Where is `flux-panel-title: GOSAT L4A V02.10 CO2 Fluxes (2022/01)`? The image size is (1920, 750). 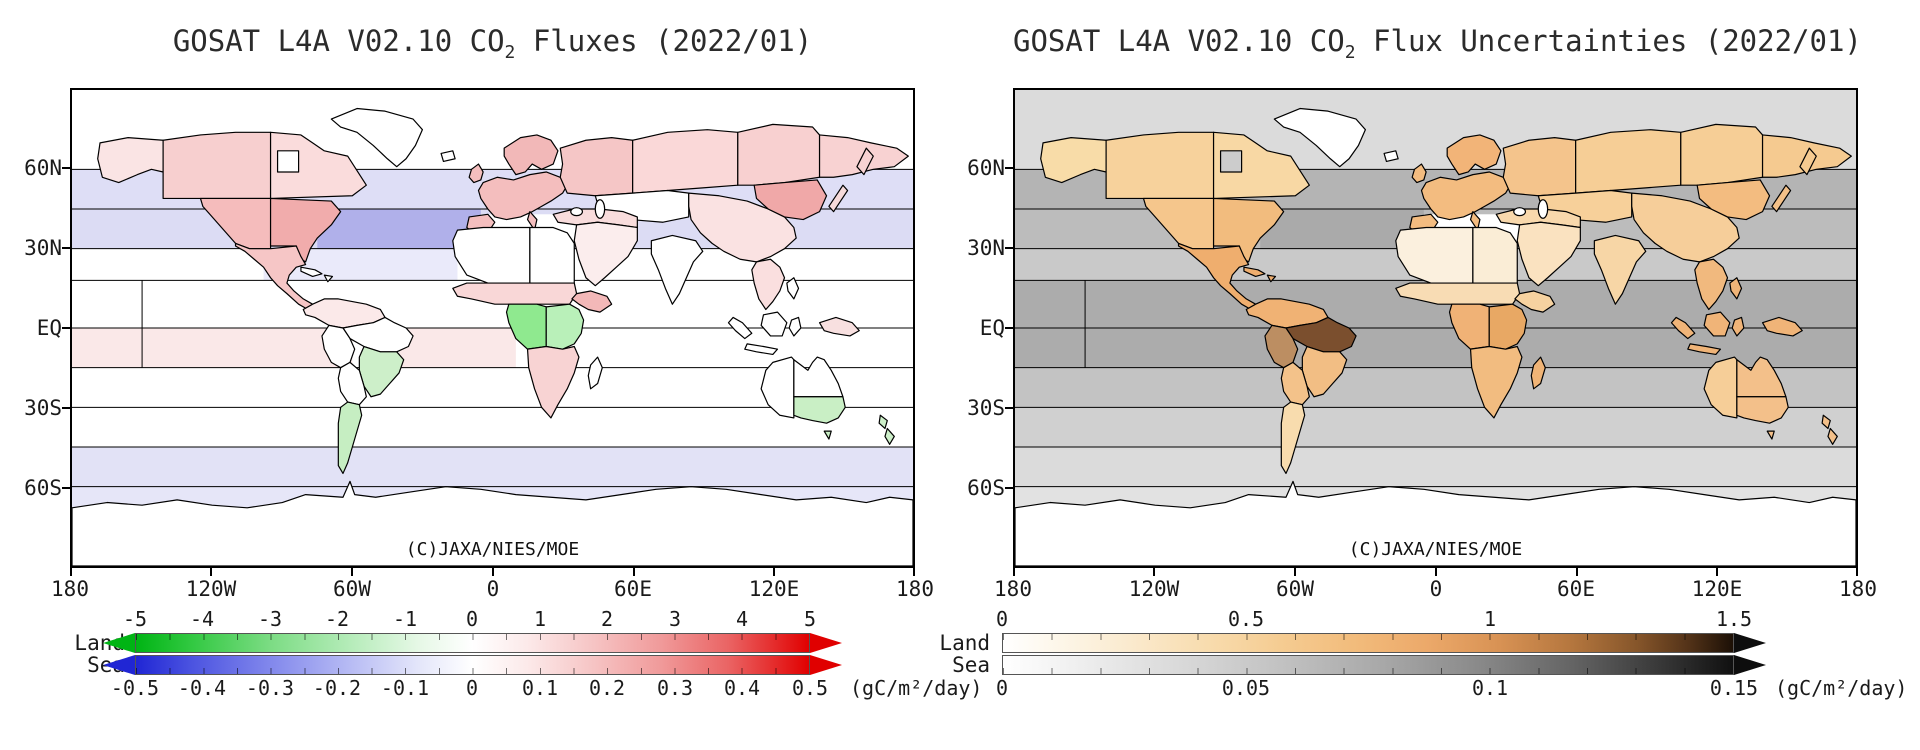
flux-panel-title: GOSAT L4A V02.10 CO2 Fluxes (2022/01) is located at coordinates (492, 43).